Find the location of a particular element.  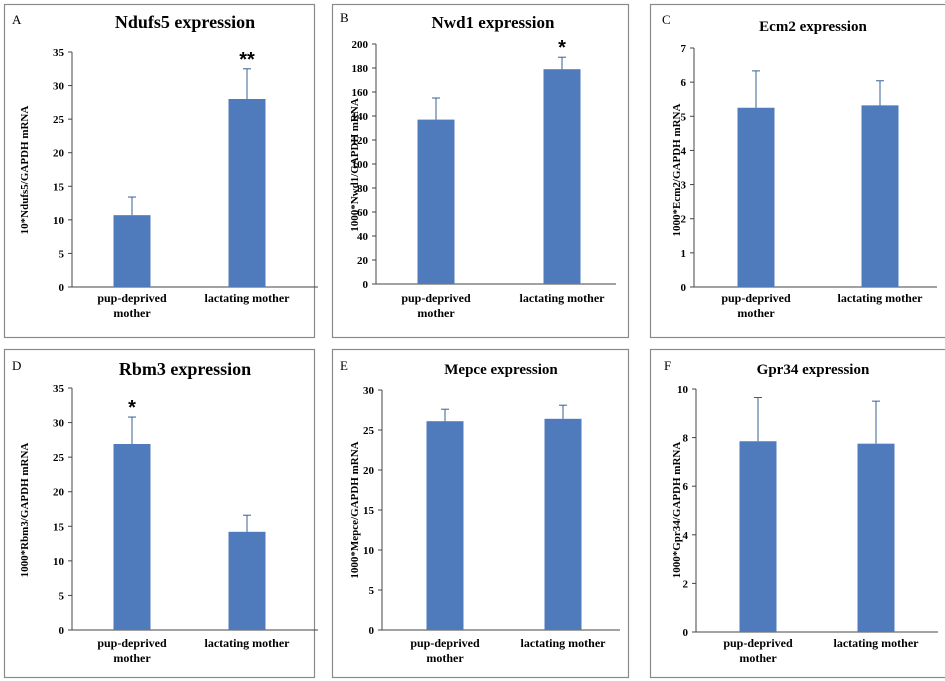

y-tick-label: 7 is located at coordinates (684, 49).